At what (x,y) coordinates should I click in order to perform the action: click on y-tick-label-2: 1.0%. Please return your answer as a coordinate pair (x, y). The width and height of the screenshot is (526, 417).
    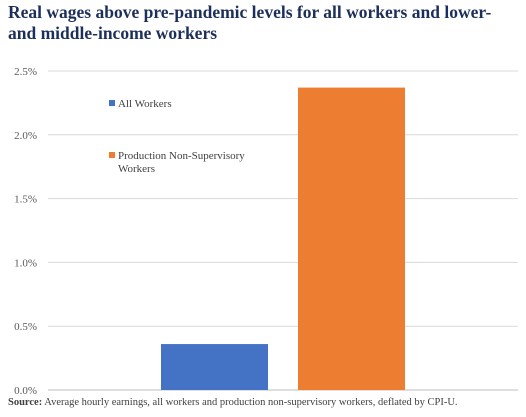
    Looking at the image, I should click on (25, 263).